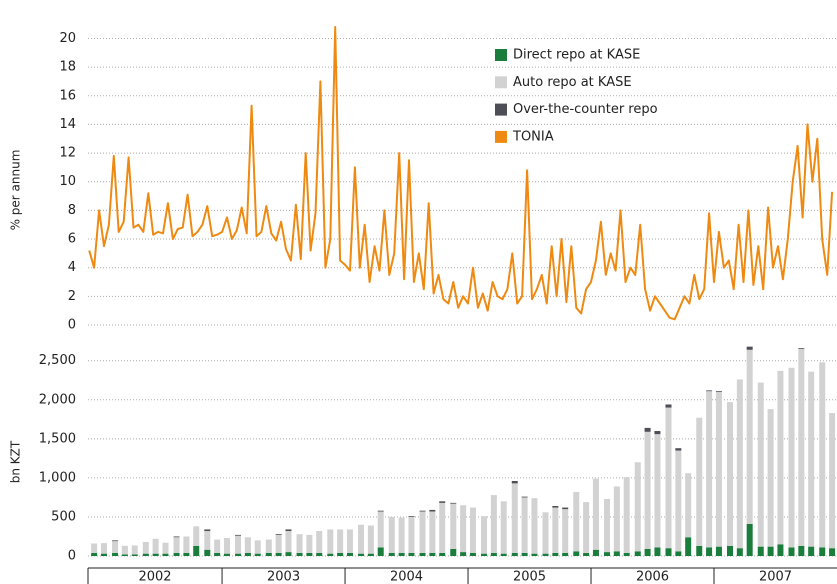  What do you see at coordinates (67, 124) in the screenshot?
I see `y-tick-label: 14` at bounding box center [67, 124].